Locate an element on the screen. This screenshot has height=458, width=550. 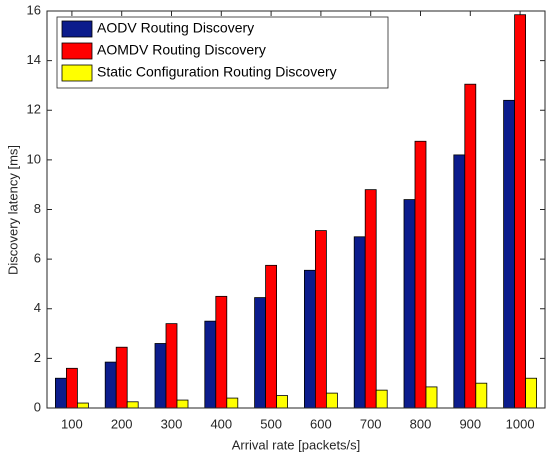
y-tick-label: 16 is located at coordinates (34, 9).